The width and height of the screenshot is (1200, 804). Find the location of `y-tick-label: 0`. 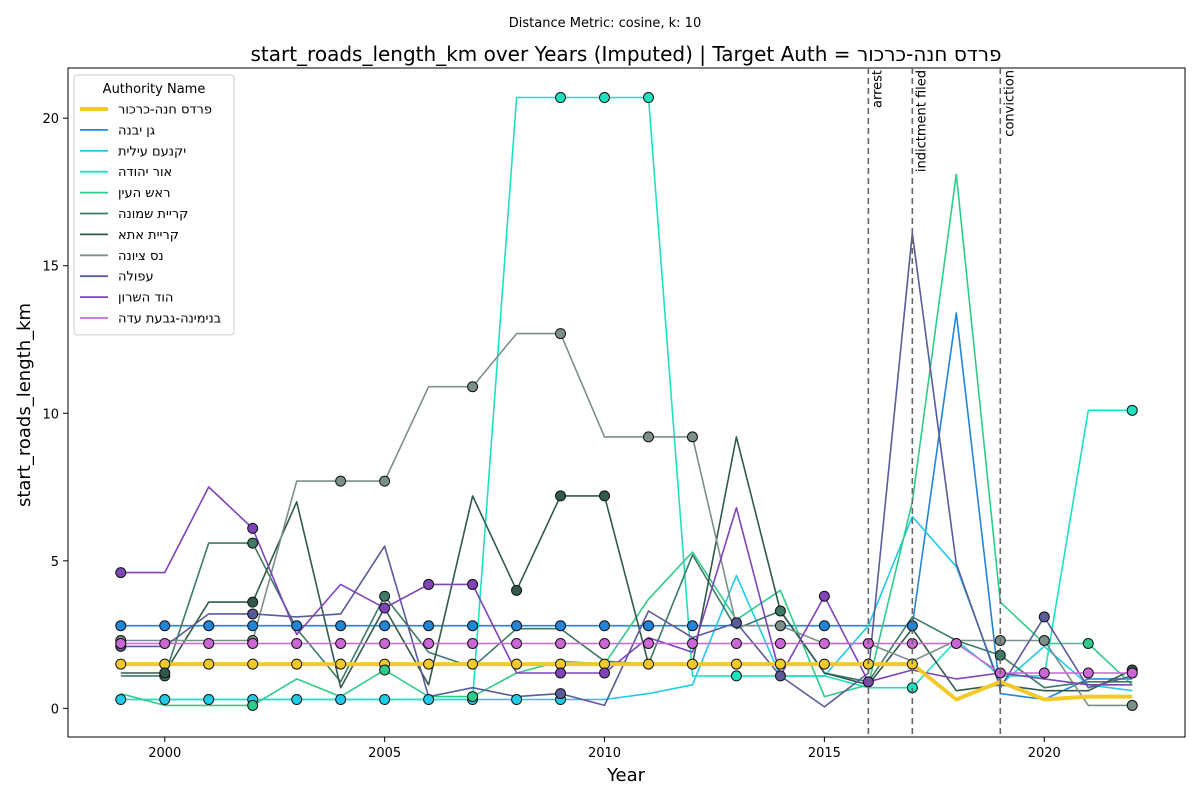

y-tick-label: 0 is located at coordinates (55, 709).